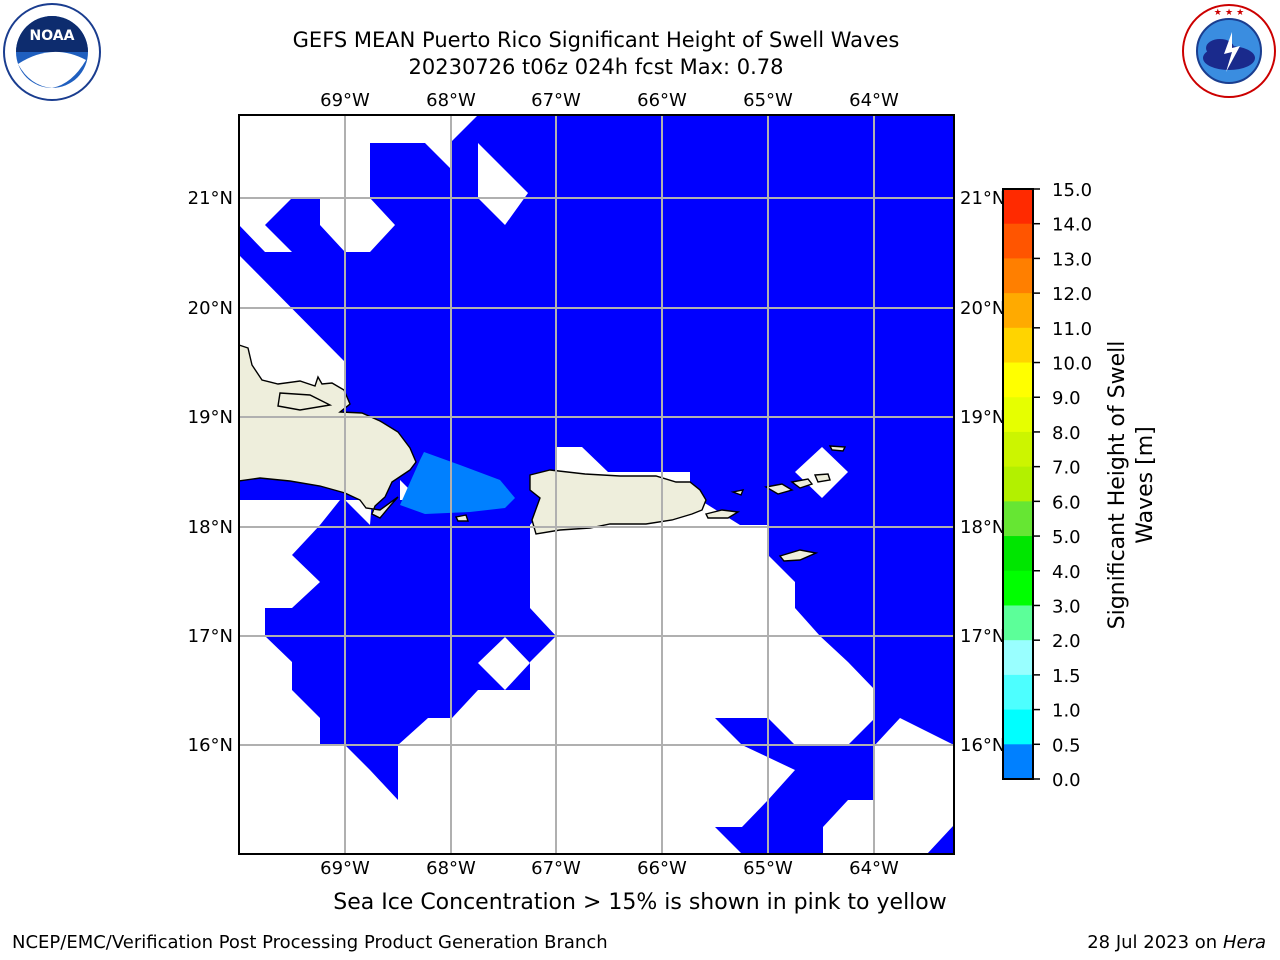 Image resolution: width=1280 pixels, height=960 pixels. Describe the element at coordinates (1066, 572) in the screenshot. I see `colorbar-tick-label: 4.0` at that location.